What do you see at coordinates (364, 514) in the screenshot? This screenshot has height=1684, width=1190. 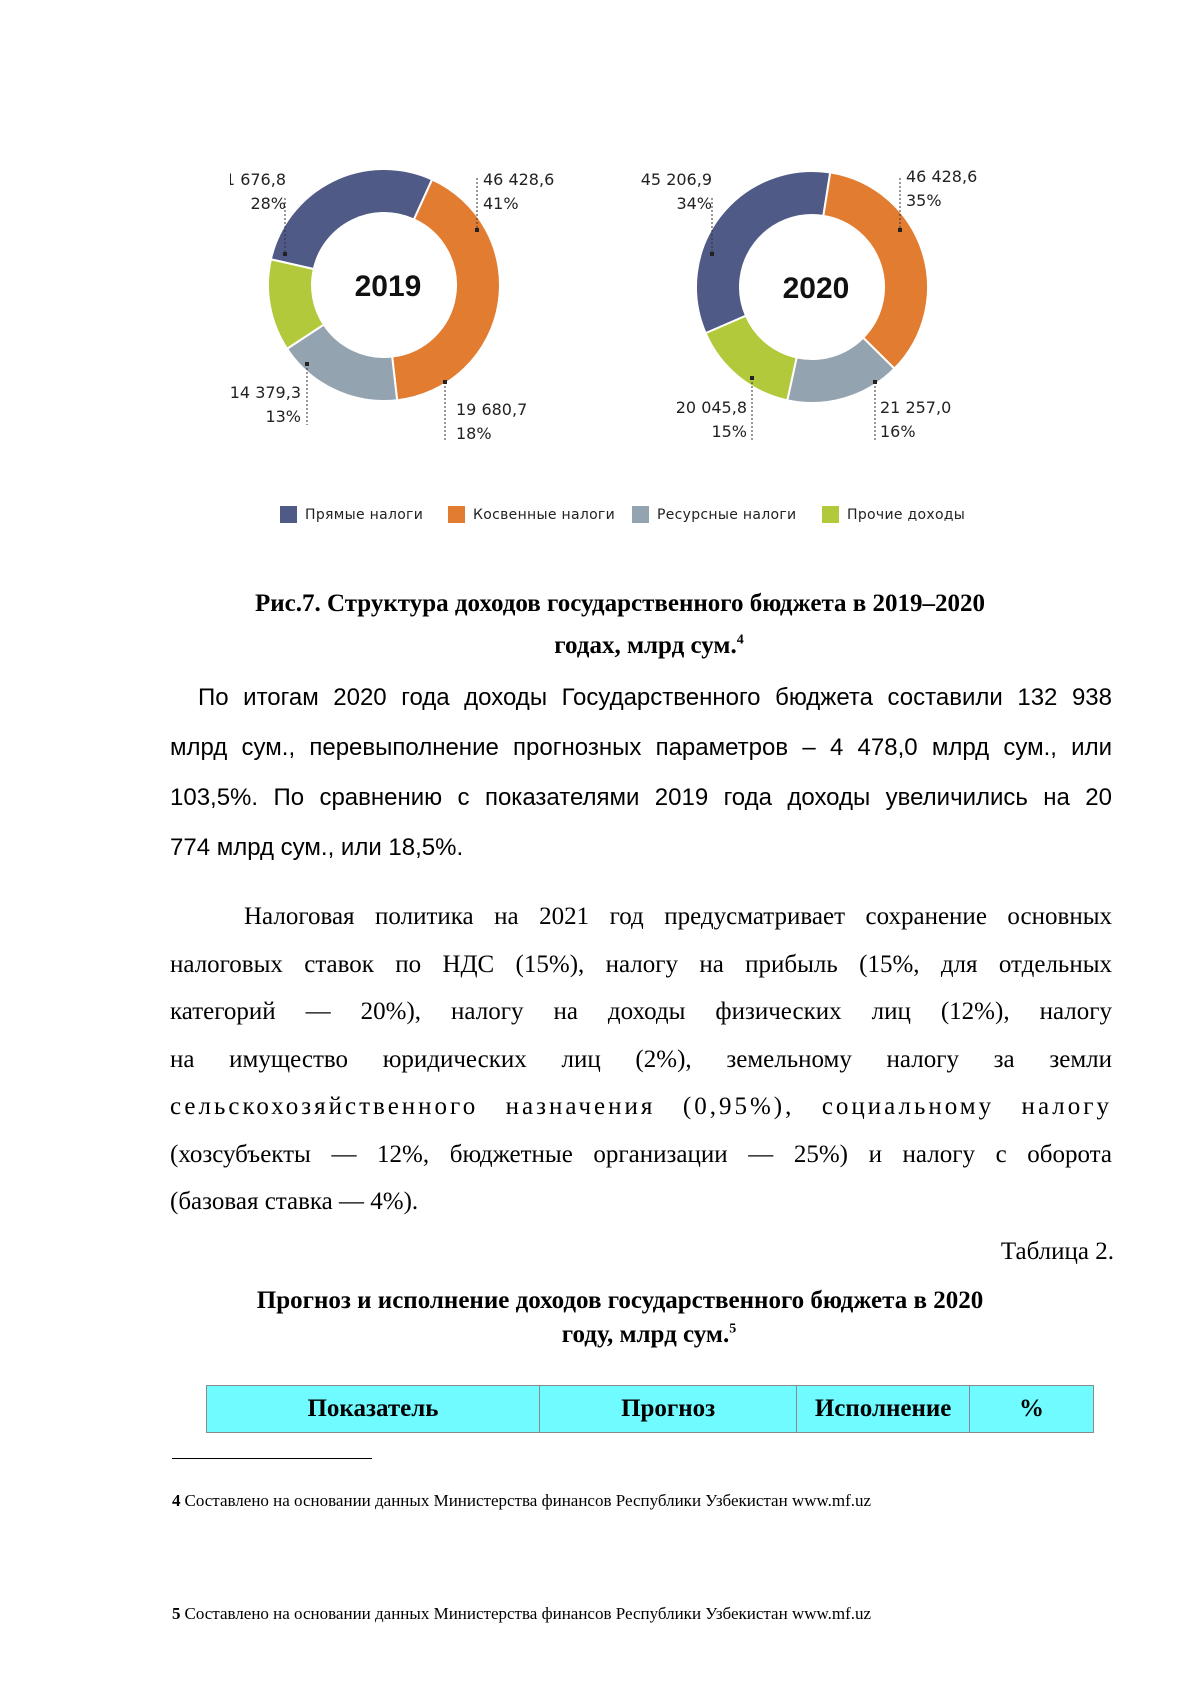 I see `legend-label: Прямые налоги` at bounding box center [364, 514].